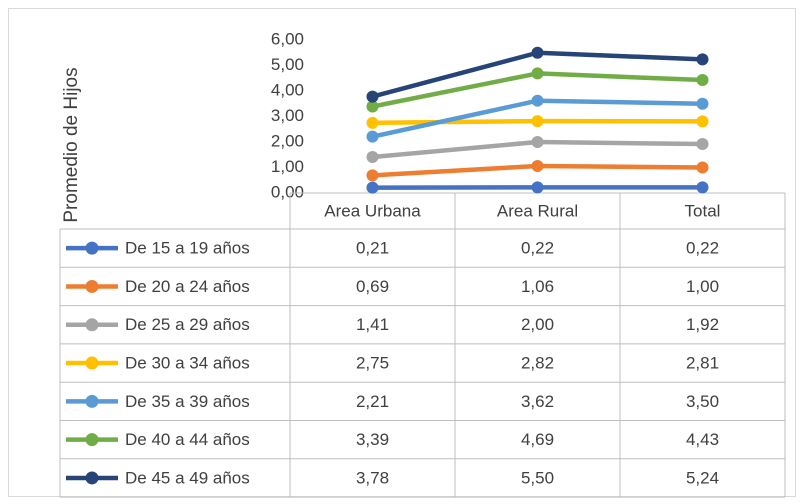 Image resolution: width=804 pixels, height=504 pixels. I want to click on x-tick-label: Area Rural, so click(537, 210).